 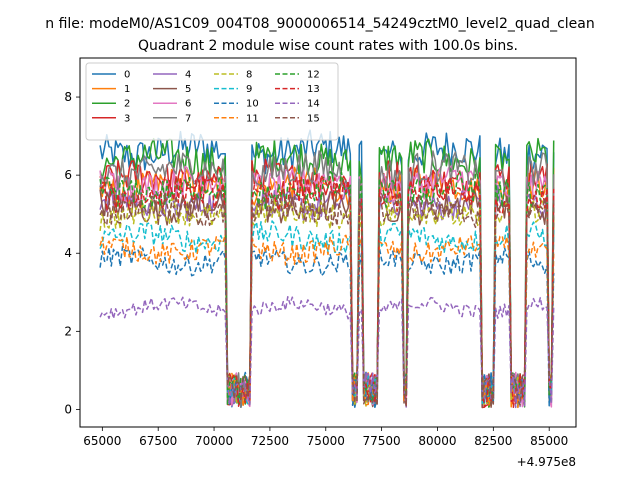 I want to click on y-axis: 0 2 4 6 8, so click(x=72, y=253).